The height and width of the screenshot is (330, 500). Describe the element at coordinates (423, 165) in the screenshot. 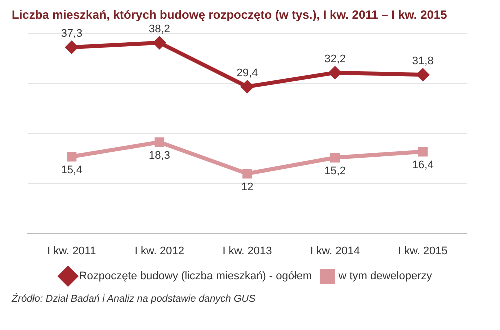

I see `data-label: 16,4` at that location.